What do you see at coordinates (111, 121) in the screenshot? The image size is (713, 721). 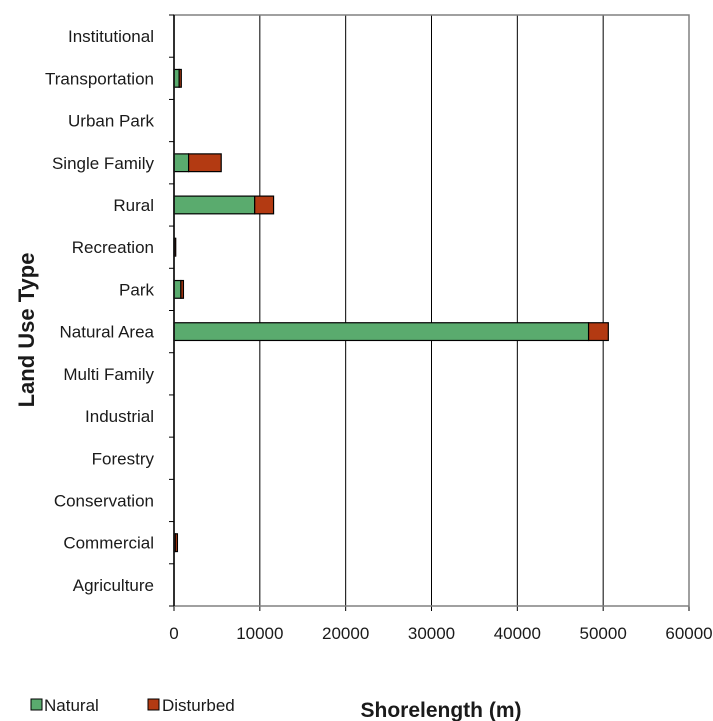 I see `y-tick-label: Urban Park` at bounding box center [111, 121].